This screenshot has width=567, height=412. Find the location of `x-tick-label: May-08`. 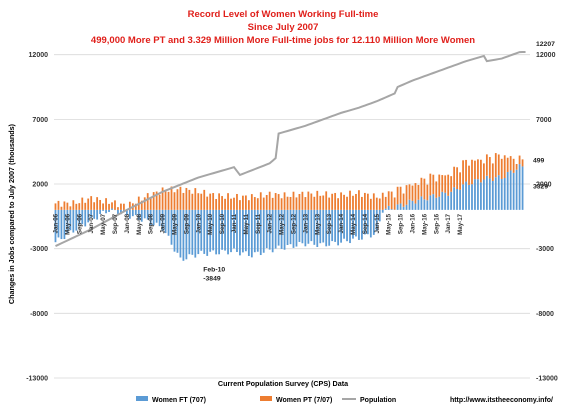

x-tick-label: May-08 is located at coordinates (139, 224).